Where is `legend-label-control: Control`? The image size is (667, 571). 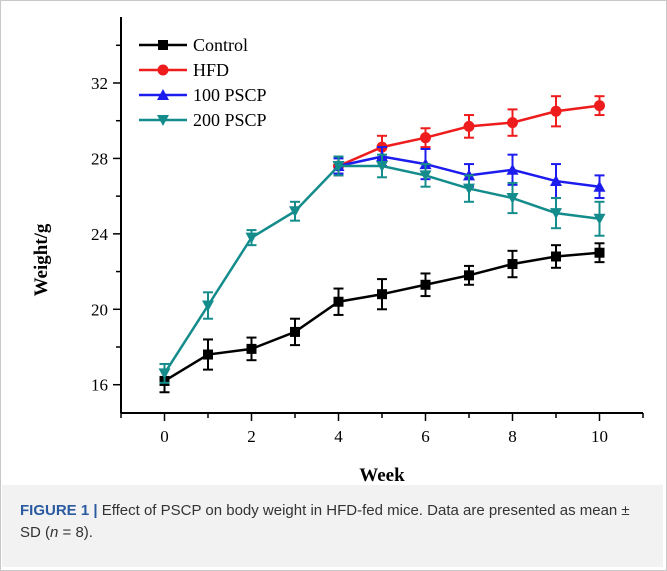
legend-label-control: Control is located at coordinates (220, 45).